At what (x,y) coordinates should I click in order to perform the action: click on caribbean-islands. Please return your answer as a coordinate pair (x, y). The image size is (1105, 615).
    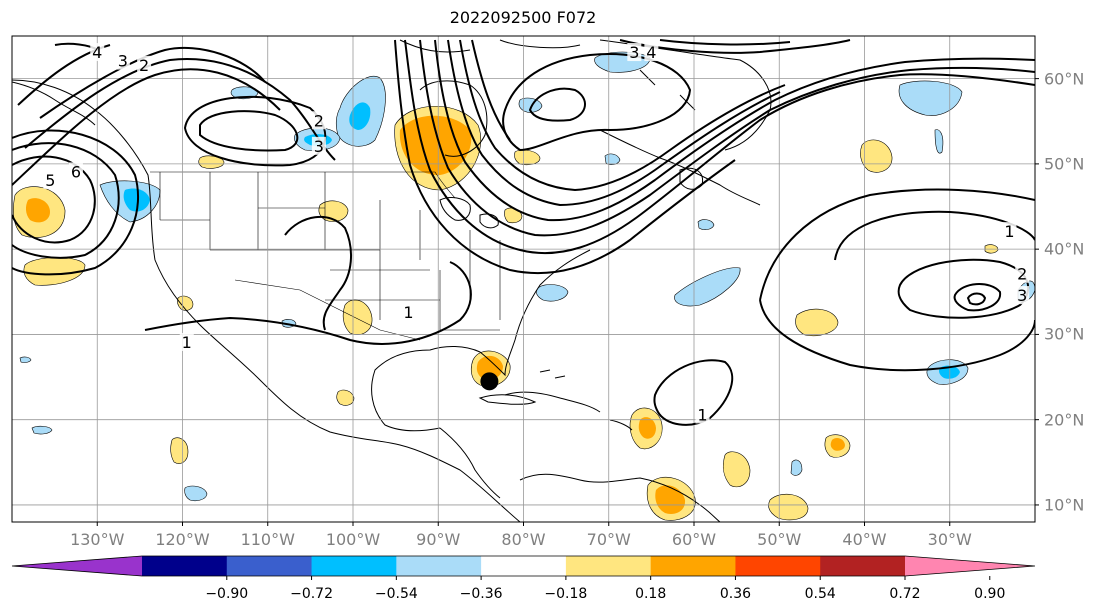
    Looking at the image, I should click on (568, 400).